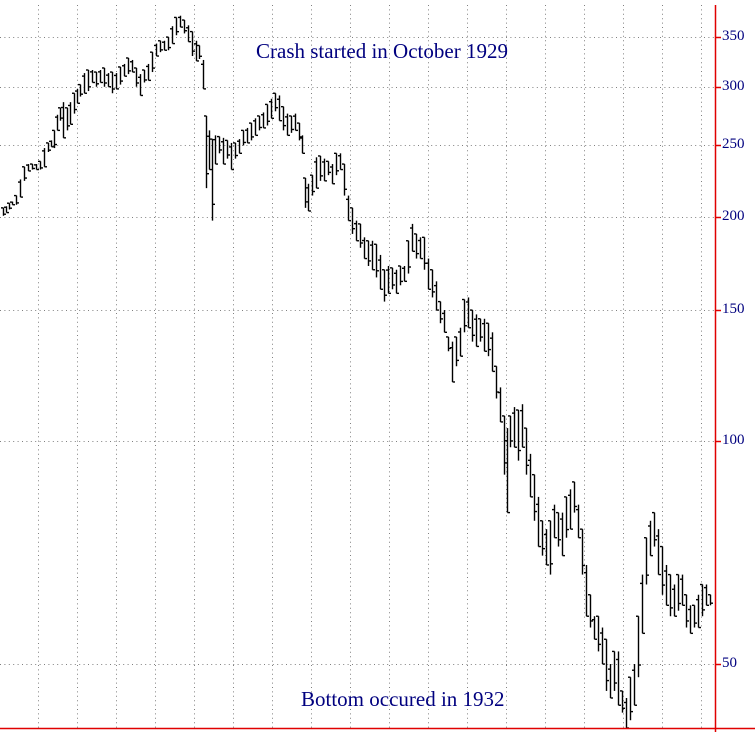 The image size is (755, 732). Describe the element at coordinates (733, 36) in the screenshot. I see `y-tick-label: 350` at that location.